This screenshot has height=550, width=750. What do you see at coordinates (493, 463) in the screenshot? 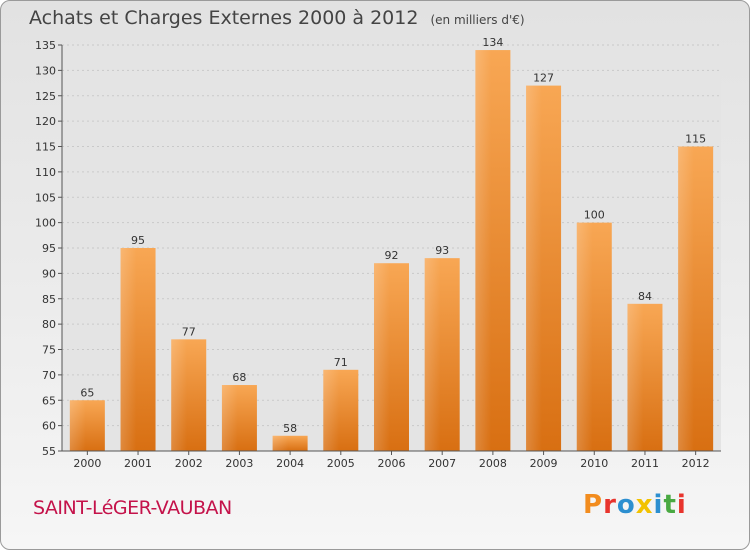
I see `x-tick-label-2008: 2008` at bounding box center [493, 463].